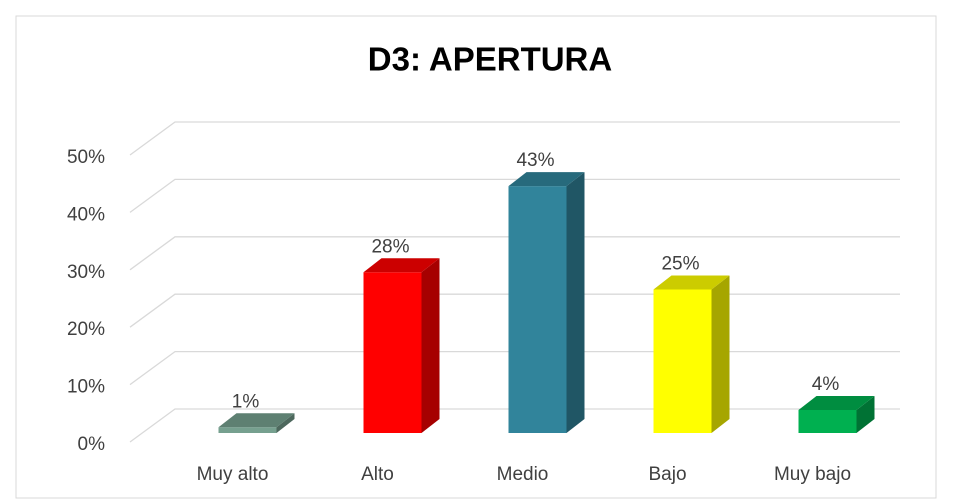 This screenshot has width=953, height=501. Describe the element at coordinates (246, 401) in the screenshot. I see `value-label: 1%` at that location.